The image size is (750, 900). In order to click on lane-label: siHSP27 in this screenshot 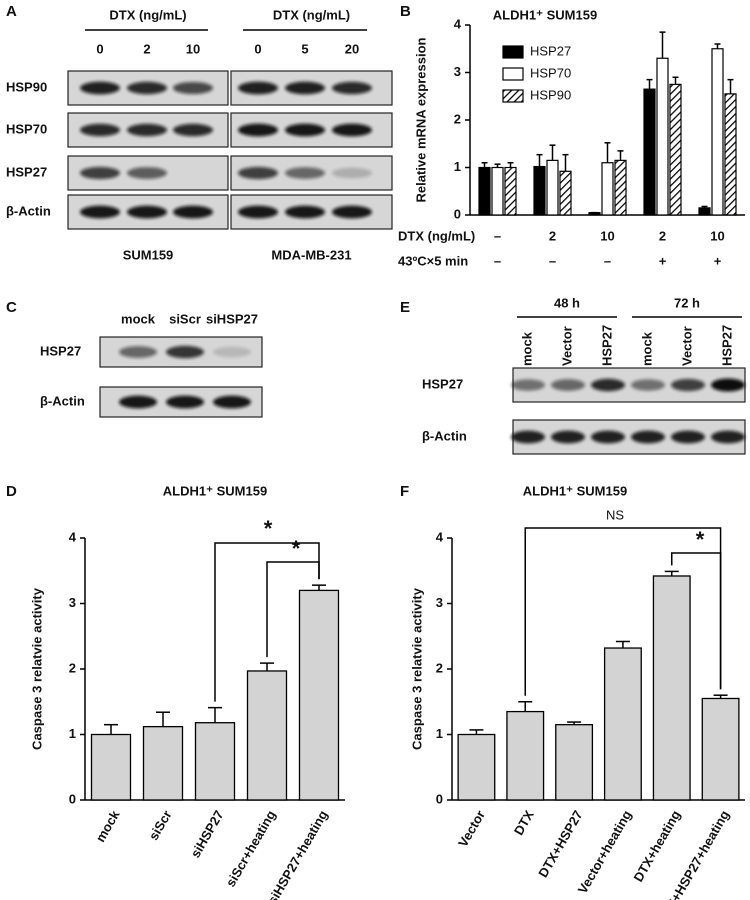, I will do `click(232, 318)`.